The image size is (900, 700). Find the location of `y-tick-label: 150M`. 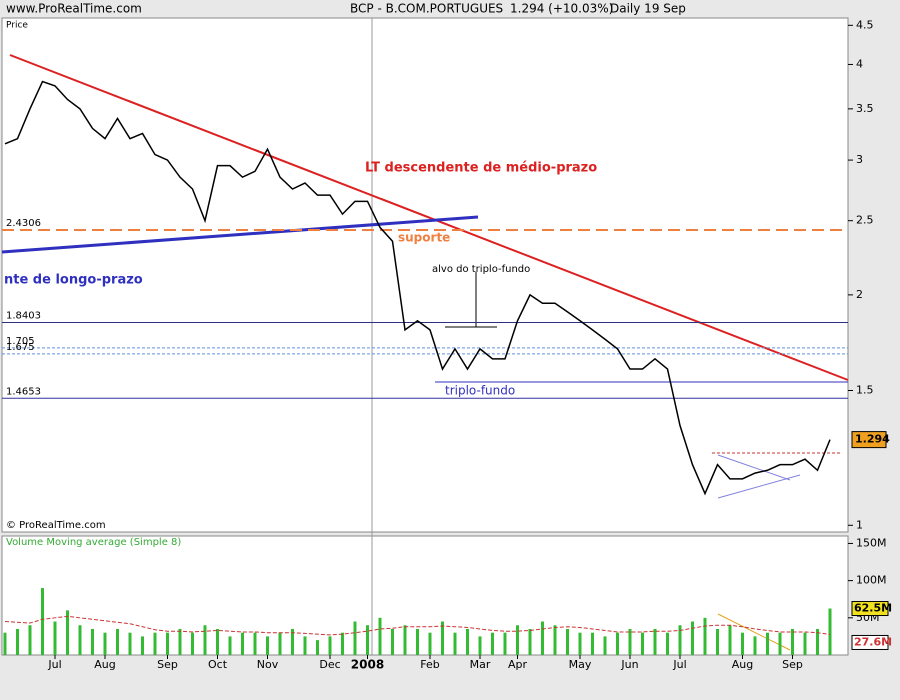

y-tick-label: 150M is located at coordinates (871, 542).